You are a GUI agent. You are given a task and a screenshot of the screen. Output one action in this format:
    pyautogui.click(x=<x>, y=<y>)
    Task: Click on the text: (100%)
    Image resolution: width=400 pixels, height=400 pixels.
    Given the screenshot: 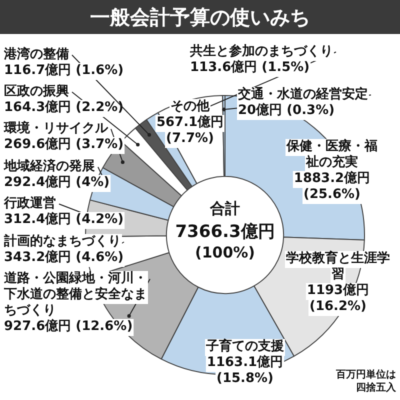 What is the action you would take?
    pyautogui.click(x=225, y=252)
    